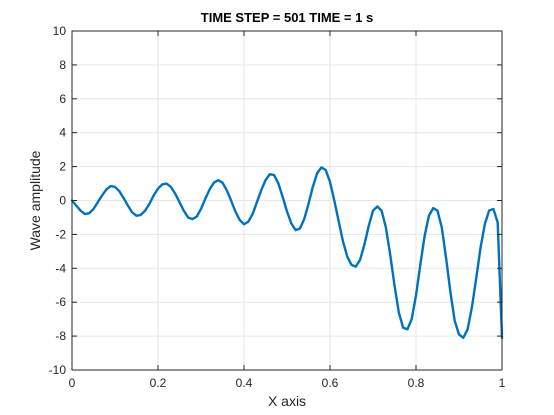 The image size is (554, 415). Describe the element at coordinates (60, 302) in the screenshot. I see `y-tick-label: -6` at that location.